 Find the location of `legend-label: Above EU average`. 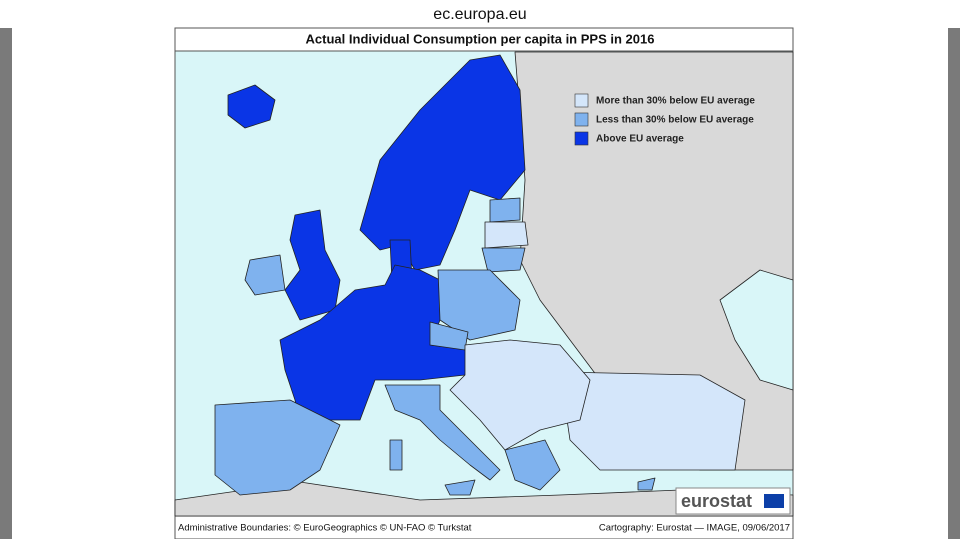

legend-label: Above EU average is located at coordinates (640, 139).